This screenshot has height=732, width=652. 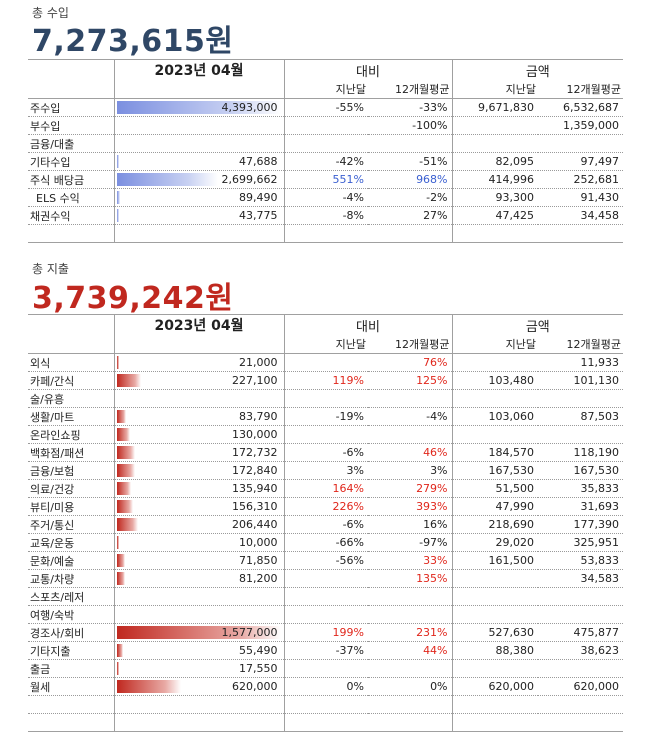 I want to click on expense-category: 교육/운동, so click(x=71, y=542).